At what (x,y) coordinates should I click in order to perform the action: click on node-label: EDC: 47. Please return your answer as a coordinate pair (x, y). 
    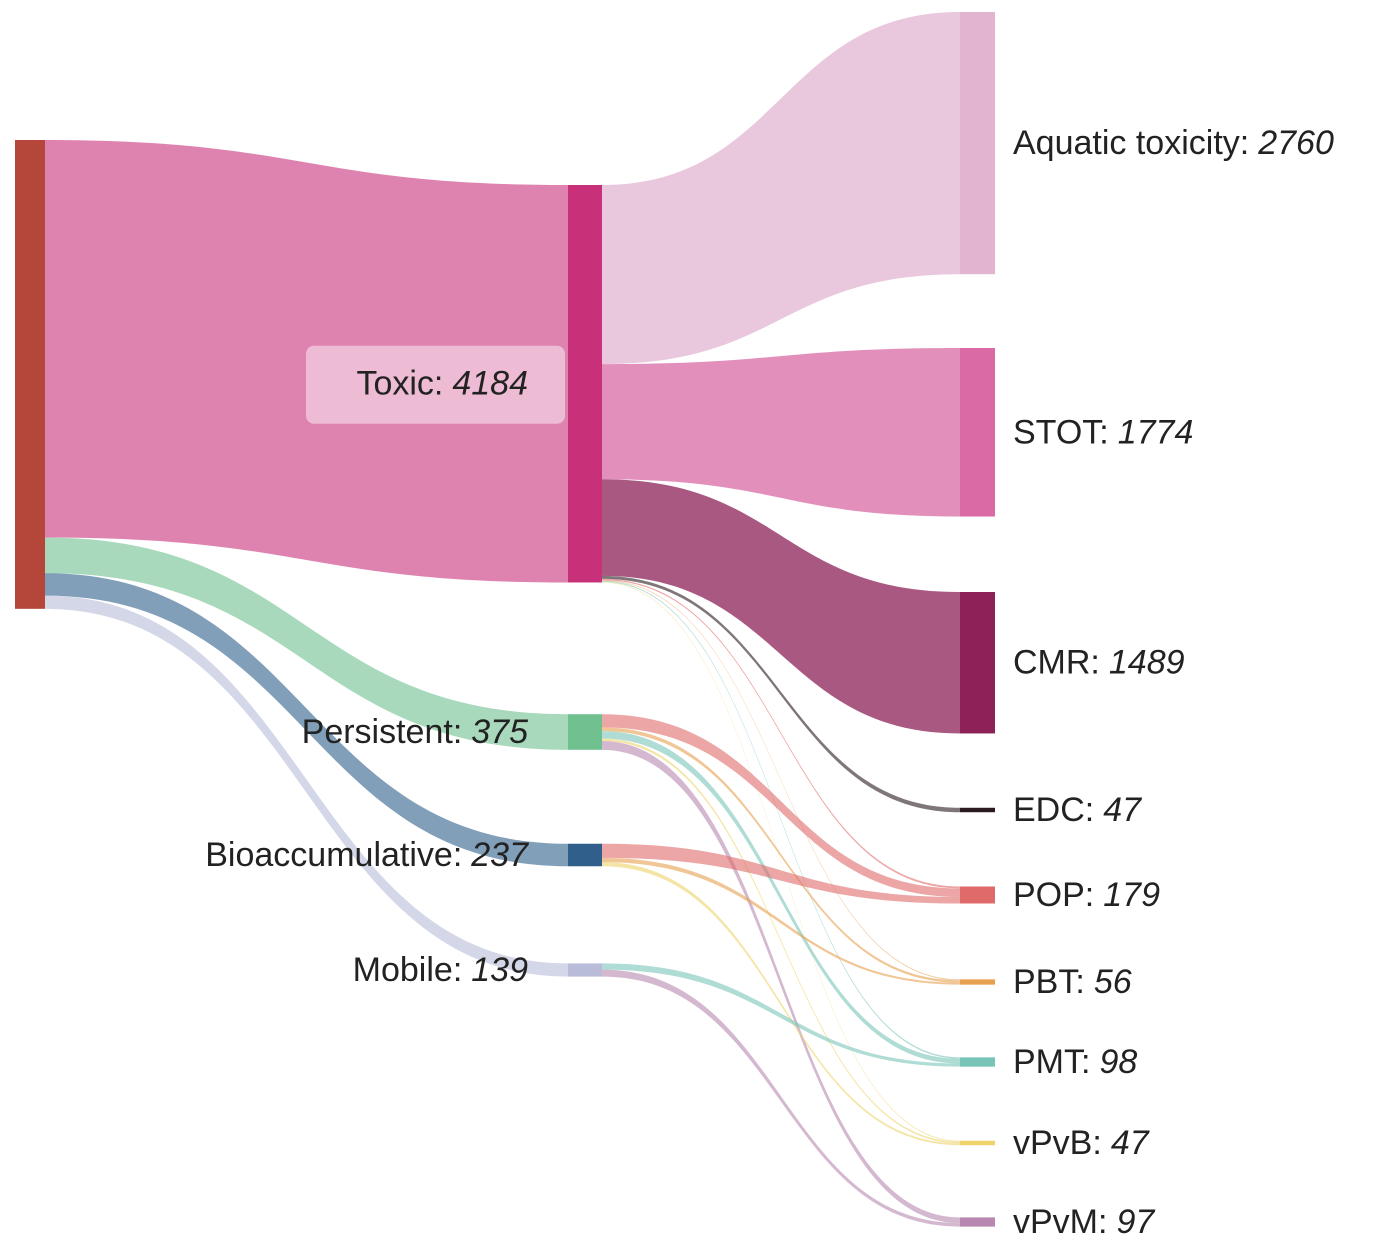
    Looking at the image, I should click on (1077, 810).